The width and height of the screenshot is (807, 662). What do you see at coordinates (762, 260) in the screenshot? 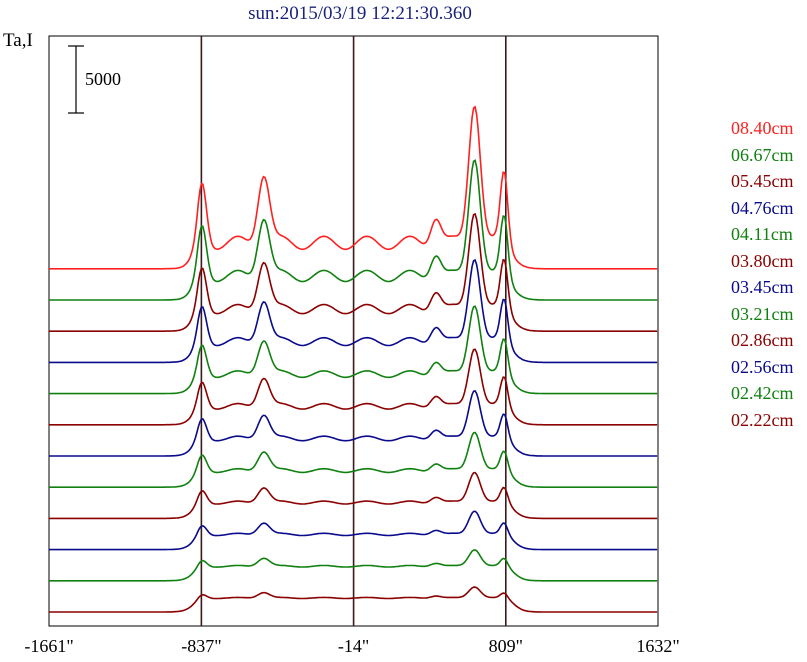
I see `legend-entry: 03.80cm` at bounding box center [762, 260].